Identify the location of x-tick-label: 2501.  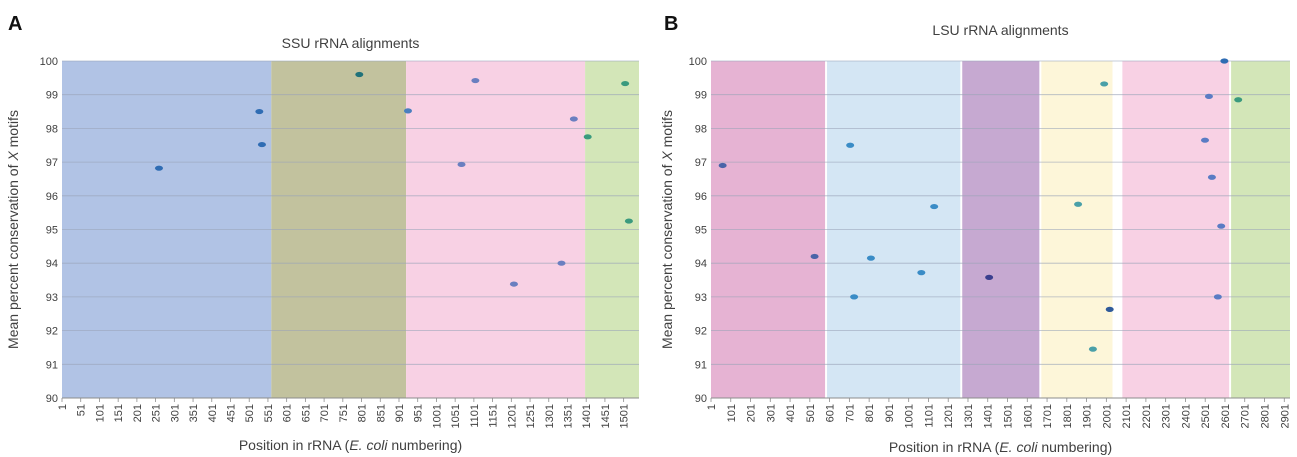
(1206, 416).